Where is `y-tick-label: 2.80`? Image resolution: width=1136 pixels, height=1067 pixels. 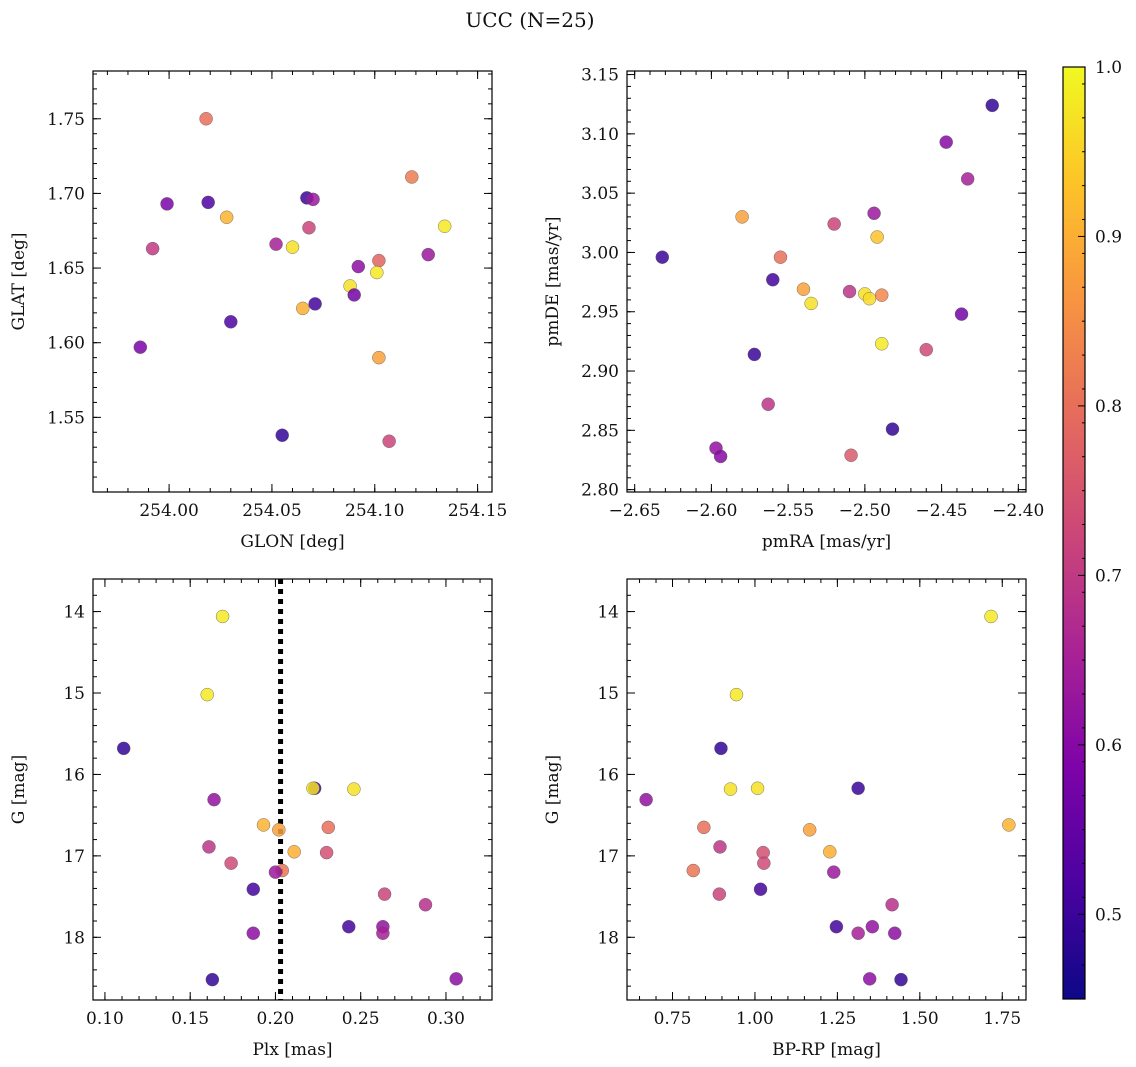
y-tick-label: 2.80 is located at coordinates (600, 491).